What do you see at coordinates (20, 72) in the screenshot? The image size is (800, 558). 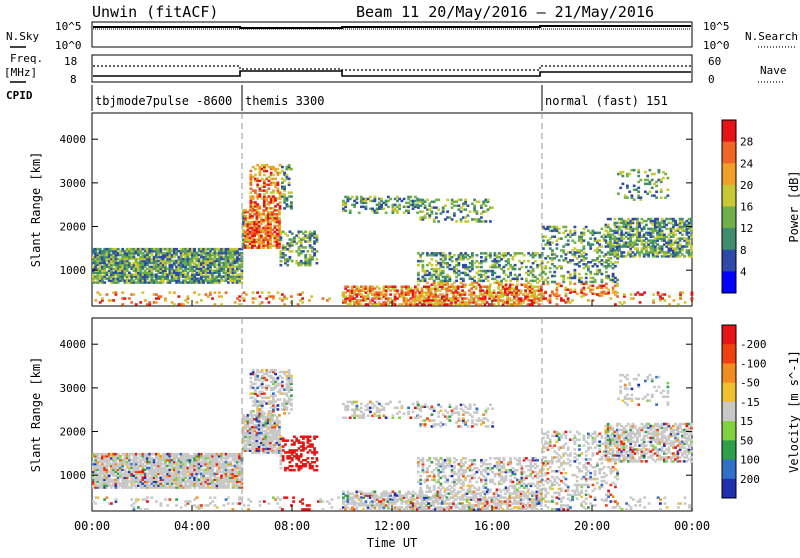 I see `freq-unit-label: [MHz]` at bounding box center [20, 72].